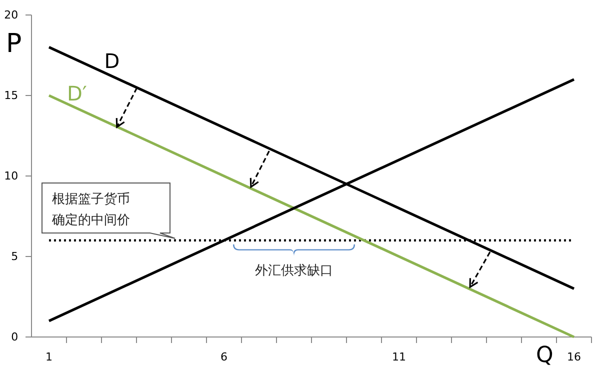  What do you see at coordinates (545, 355) in the screenshot?
I see `x-axis-title: Q` at bounding box center [545, 355].